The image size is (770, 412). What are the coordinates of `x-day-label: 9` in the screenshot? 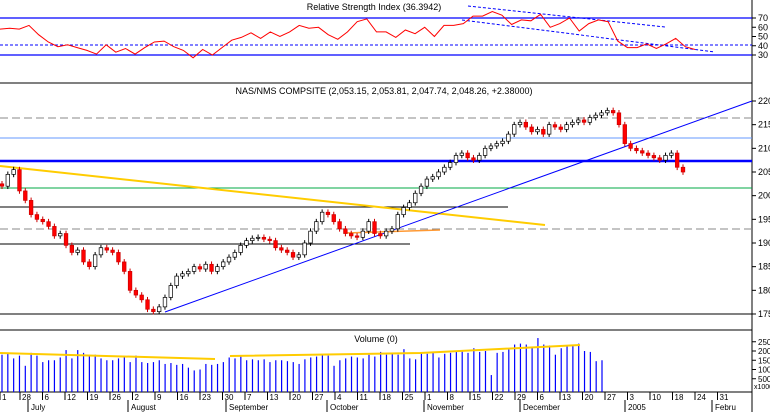 It's located at (159, 397).